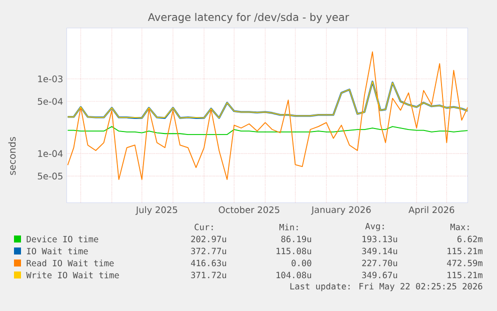 This screenshot has height=311, width=497. Describe the element at coordinates (288, 227) in the screenshot. I see `text: Min:` at that location.